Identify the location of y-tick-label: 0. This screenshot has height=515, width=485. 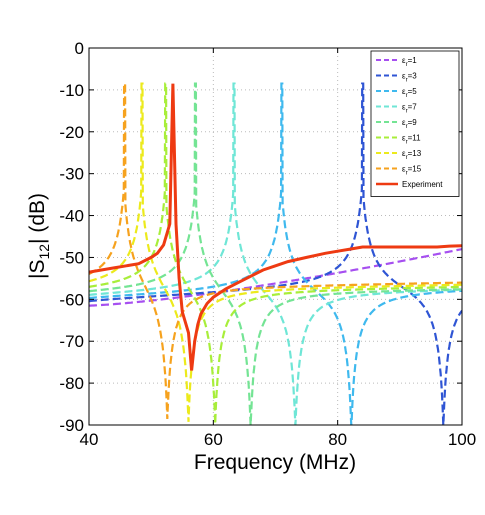
(79, 48).